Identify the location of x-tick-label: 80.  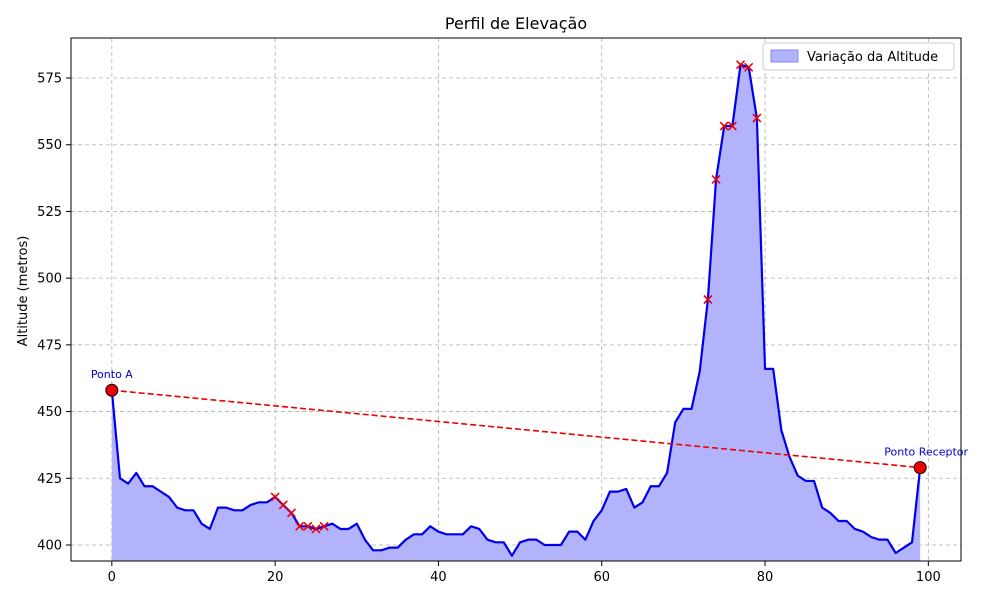
(765, 577).